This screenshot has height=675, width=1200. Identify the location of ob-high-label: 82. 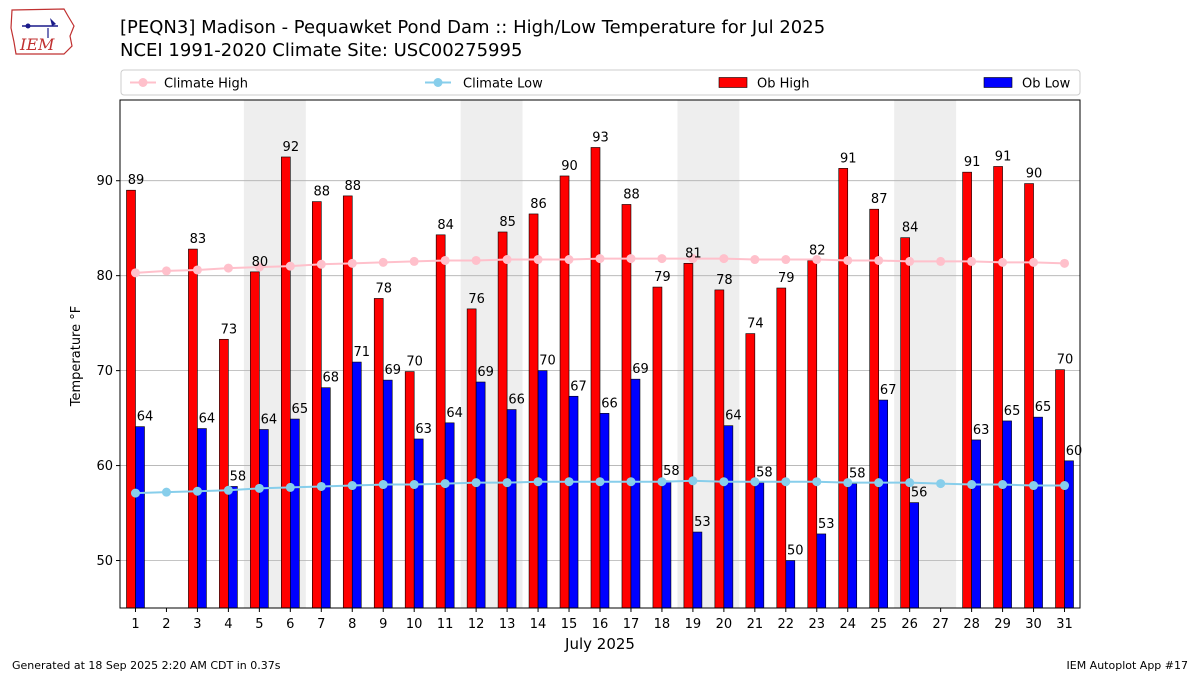
(817, 250).